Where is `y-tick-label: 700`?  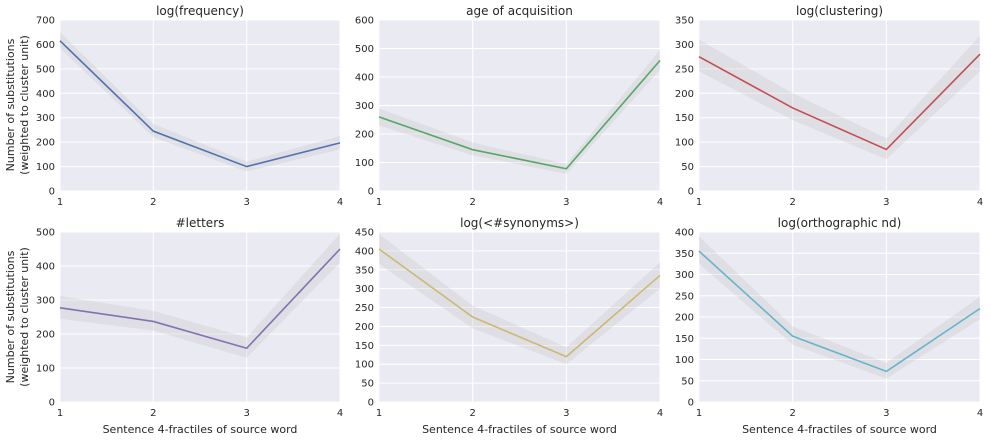
y-tick-label: 700 is located at coordinates (45, 21).